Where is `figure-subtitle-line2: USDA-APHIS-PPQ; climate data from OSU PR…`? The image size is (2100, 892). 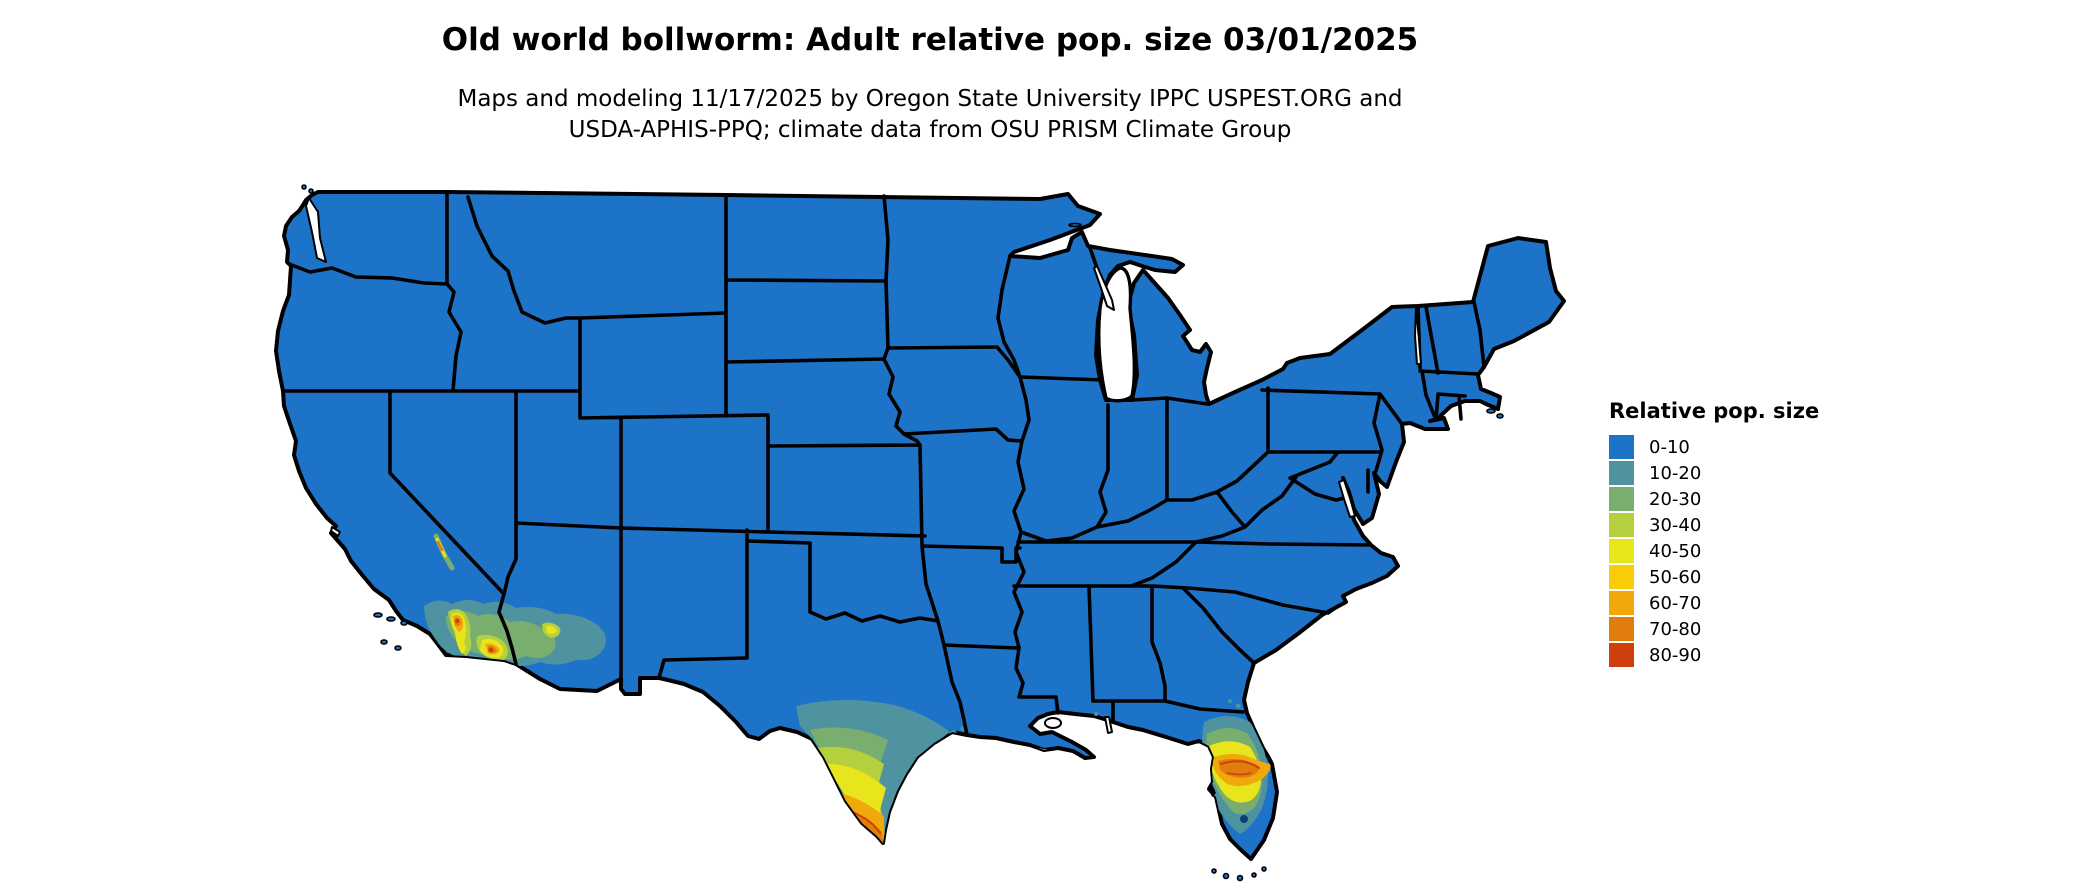
figure-subtitle-line2: USDA-APHIS-PPQ; climate data from OSU PR… is located at coordinates (930, 130).